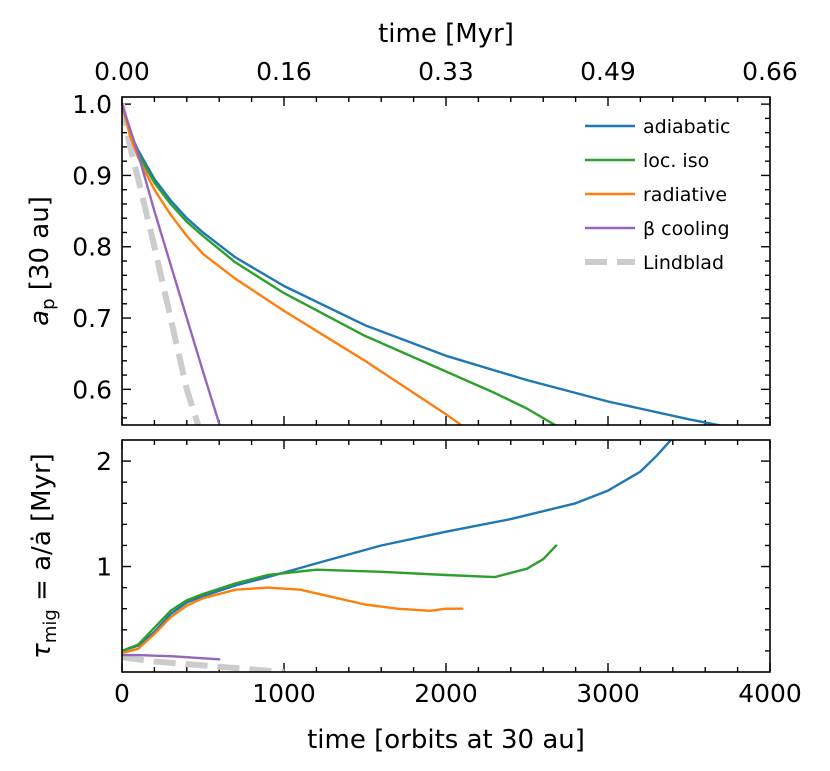 The width and height of the screenshot is (830, 771). Describe the element at coordinates (284, 71) in the screenshot. I see `top-x-tick-label: 0.16` at that location.